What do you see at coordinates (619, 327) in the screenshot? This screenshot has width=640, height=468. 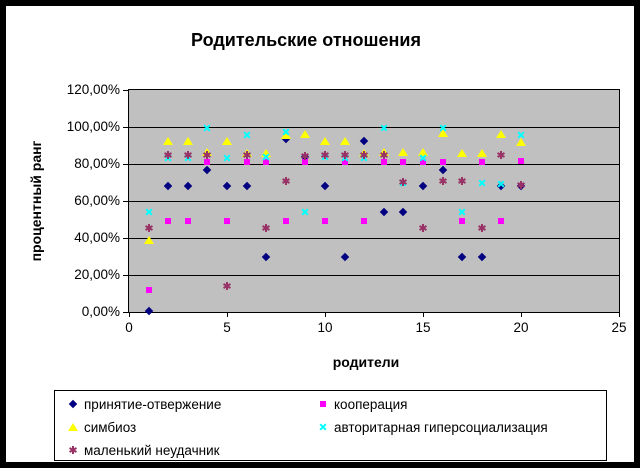 I see `x-tick-label: 25` at bounding box center [619, 327].